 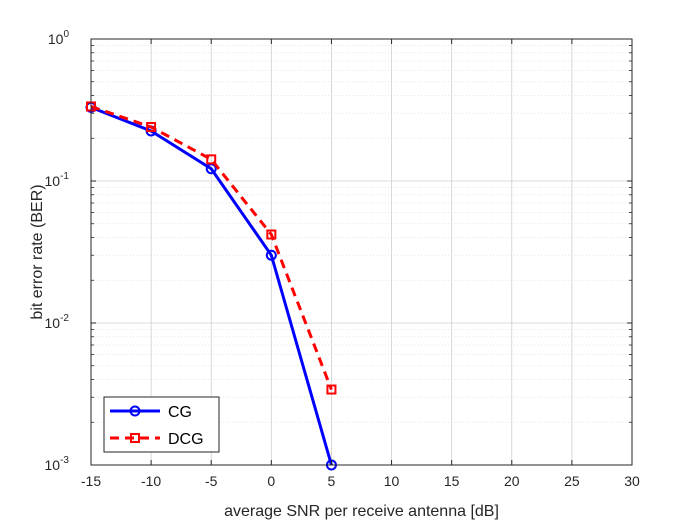 I want to click on y-tick-label: 10⁻¹, so click(x=57, y=180).